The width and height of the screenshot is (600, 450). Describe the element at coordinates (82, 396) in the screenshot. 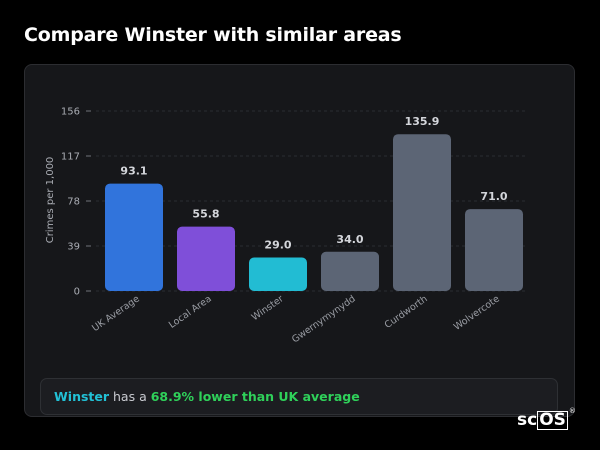

I see `summary-area-name: Winster` at that location.